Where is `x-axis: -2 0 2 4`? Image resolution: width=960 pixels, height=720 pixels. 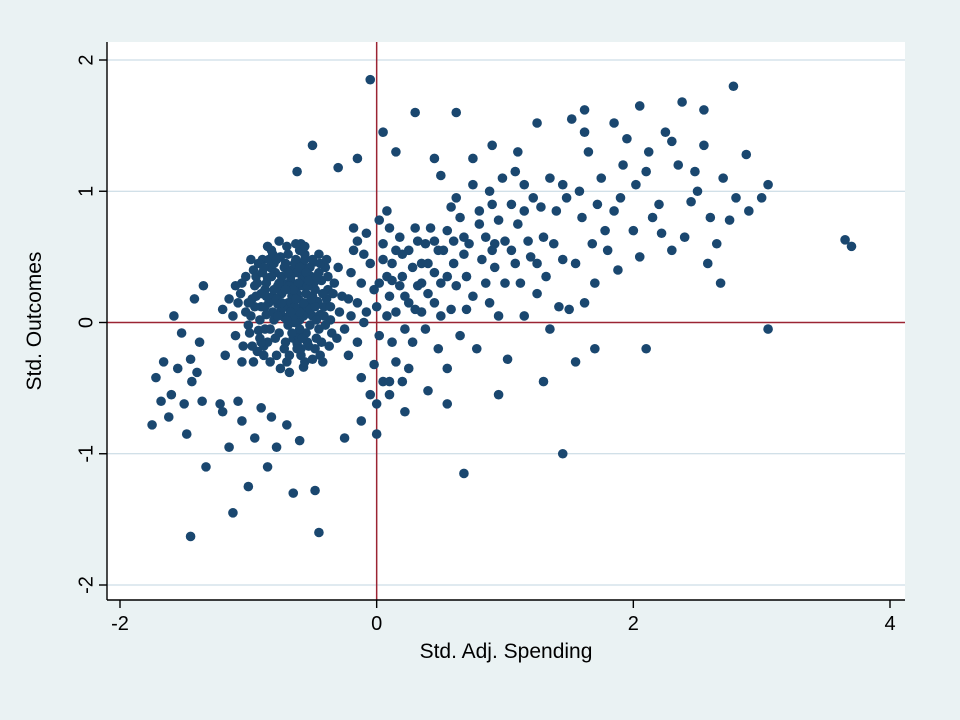 x-axis: -2 0 2 4 is located at coordinates (503, 617).